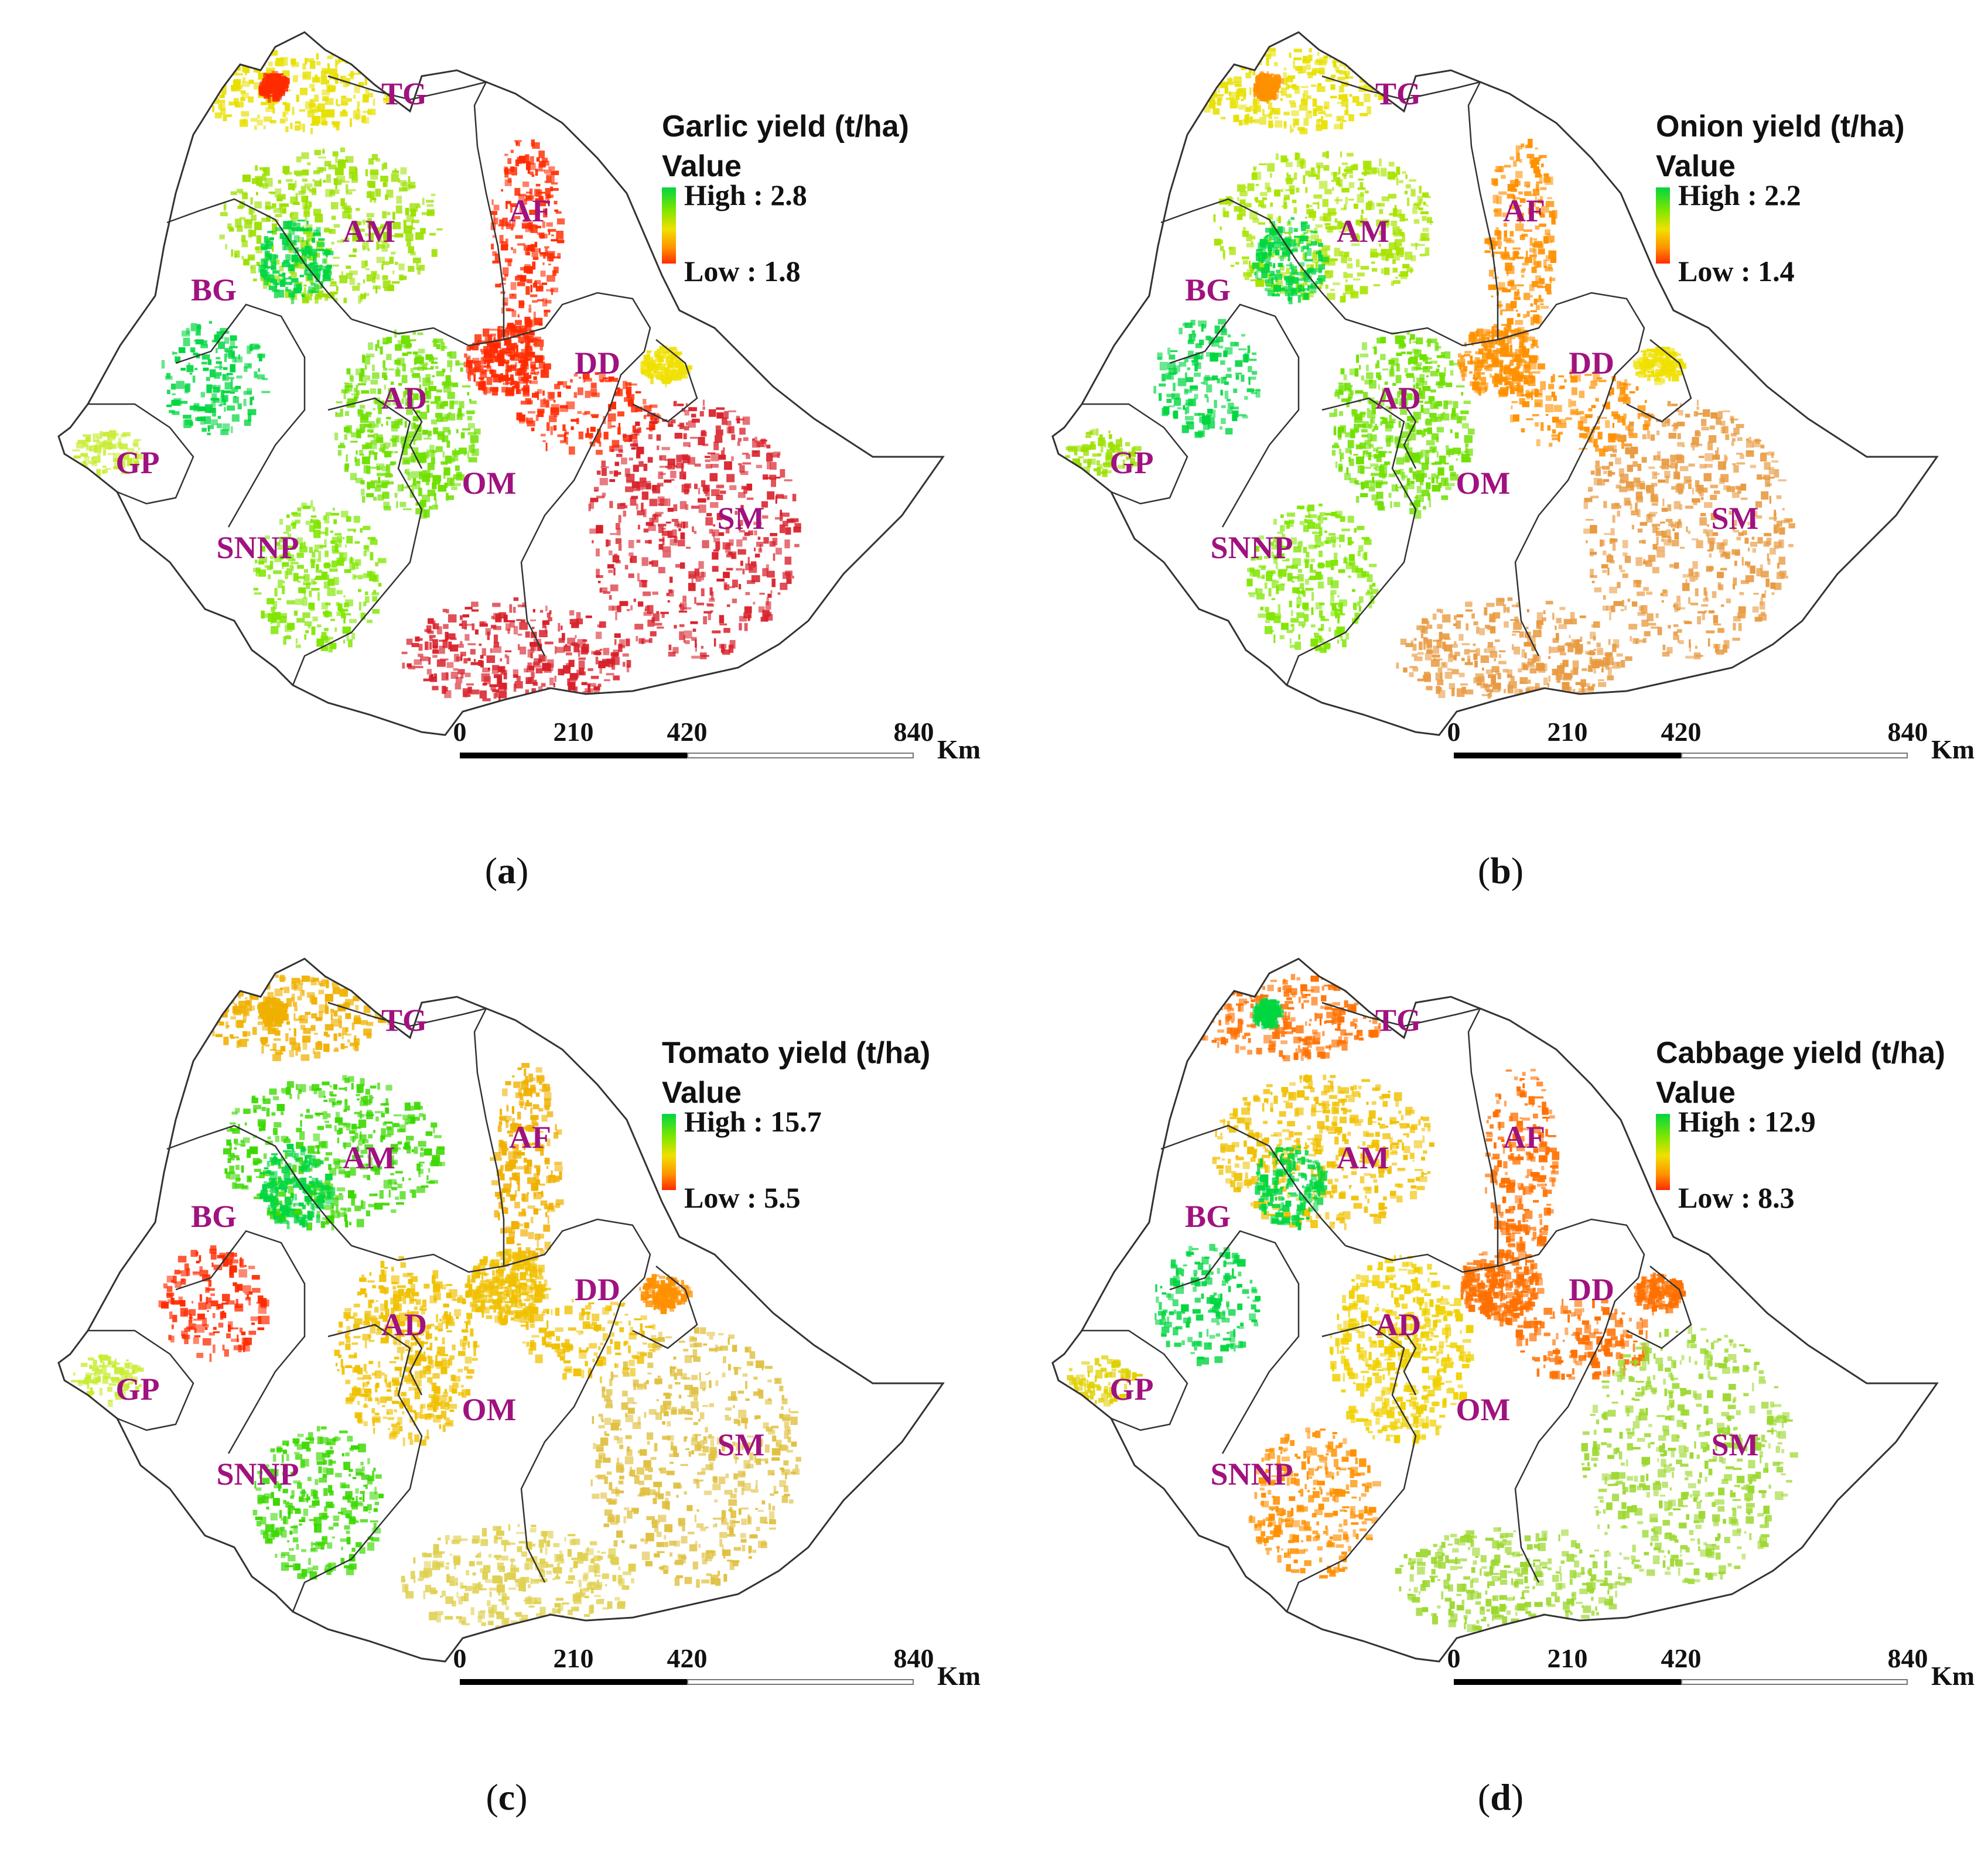  Describe the element at coordinates (506, 1797) in the screenshot. I see `panel-letter: c` at that location.